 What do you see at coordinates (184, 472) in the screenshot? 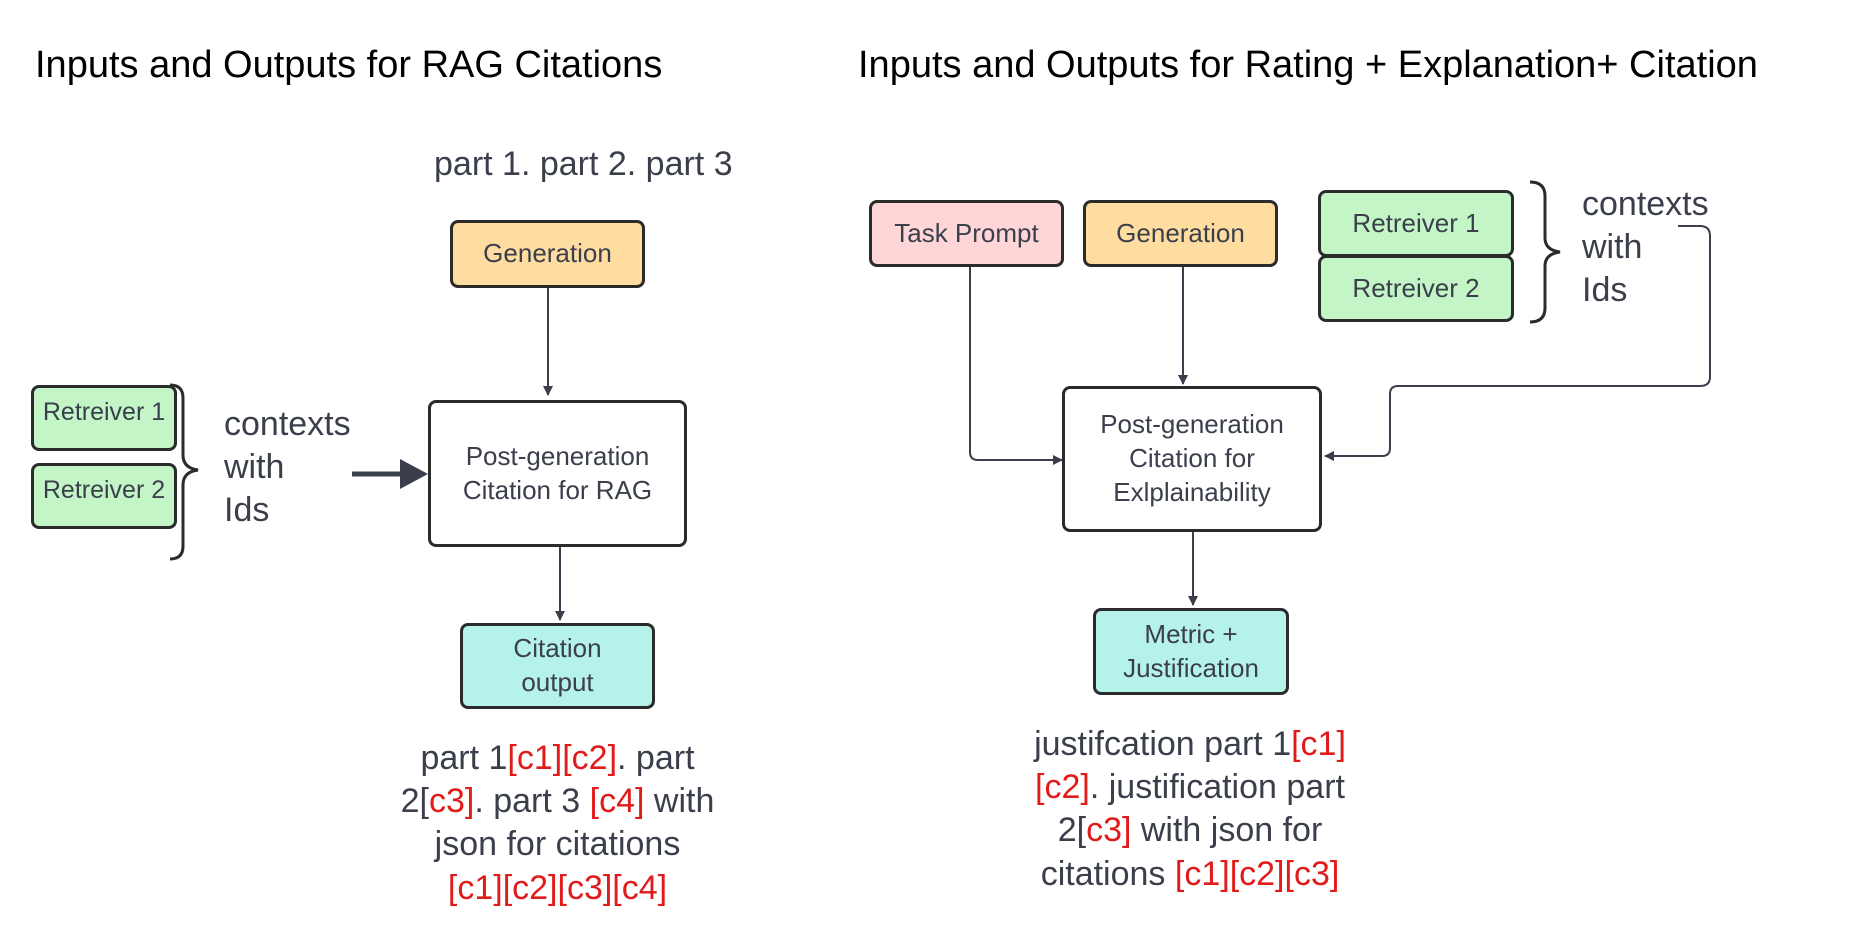
I see `left-retriever-brace` at bounding box center [184, 472].